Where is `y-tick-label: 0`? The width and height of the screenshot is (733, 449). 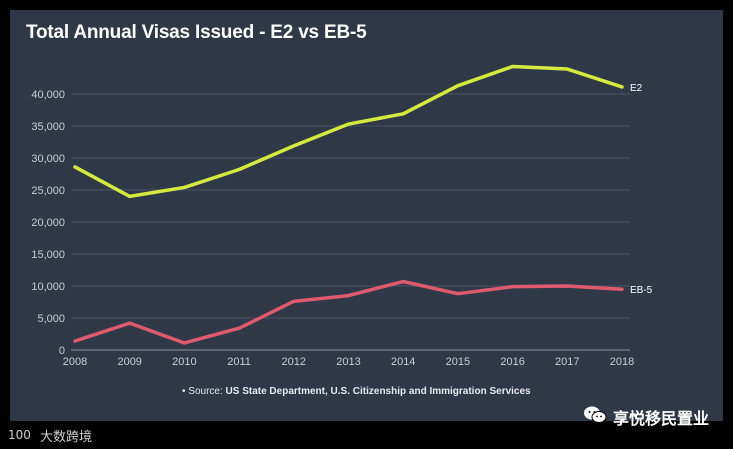 y-tick-label: 0 is located at coordinates (62, 351).